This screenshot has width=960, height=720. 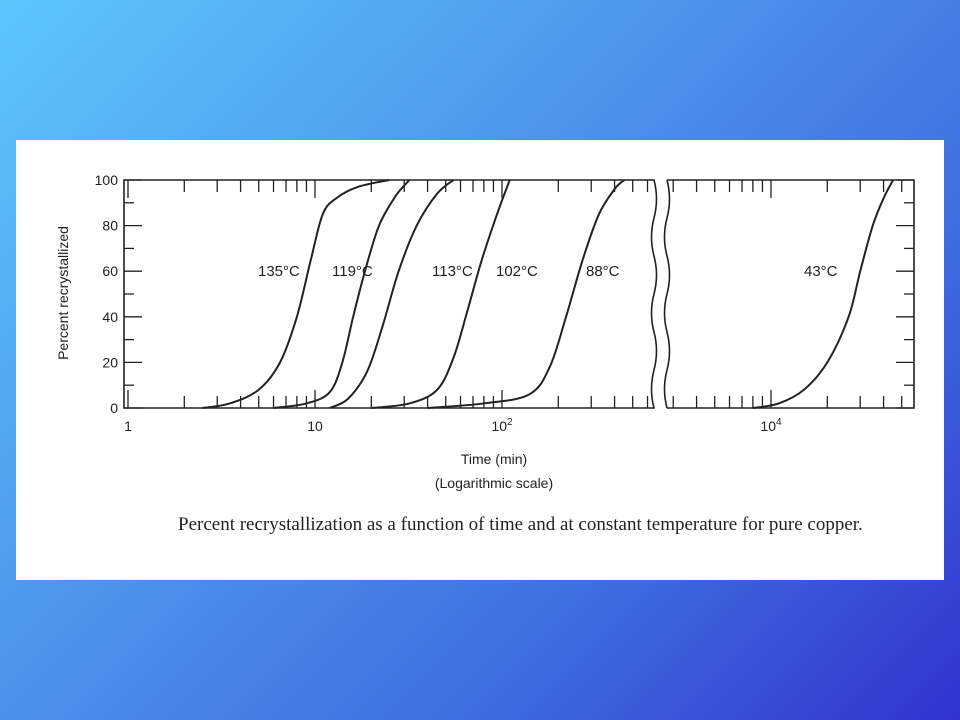 What do you see at coordinates (128, 426) in the screenshot?
I see `x-tick-label: 1` at bounding box center [128, 426].